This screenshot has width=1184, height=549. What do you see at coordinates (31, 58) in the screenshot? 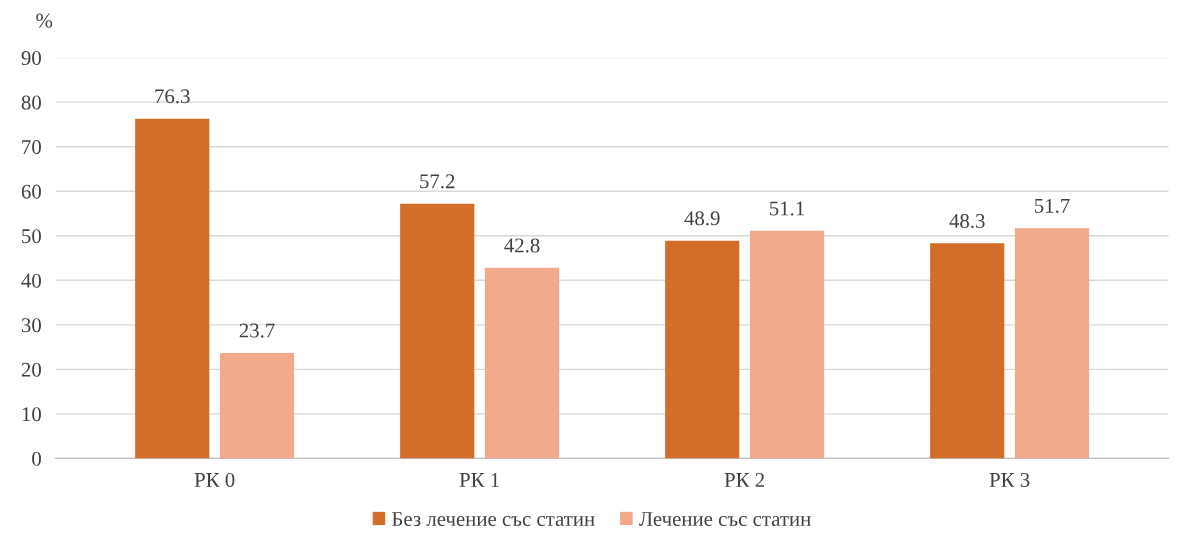
I see `y-tick-label: 90` at bounding box center [31, 58].